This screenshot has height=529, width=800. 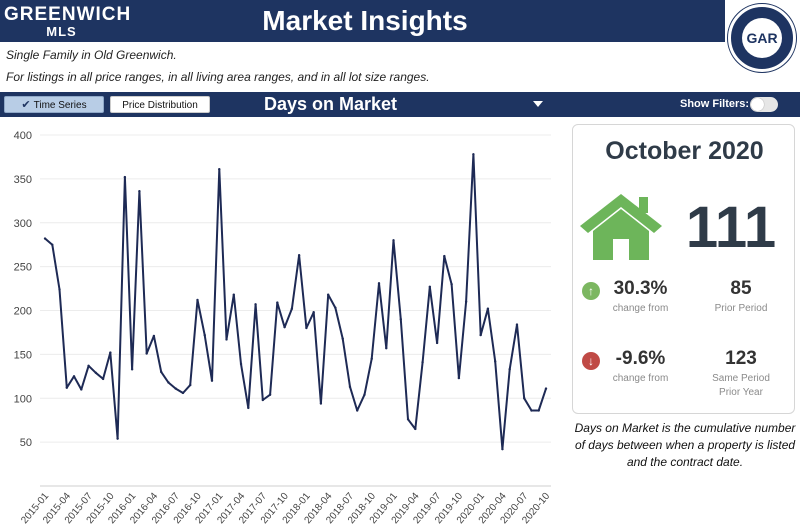 What do you see at coordinates (757, 104) in the screenshot?
I see `toggle-knob` at bounding box center [757, 104].